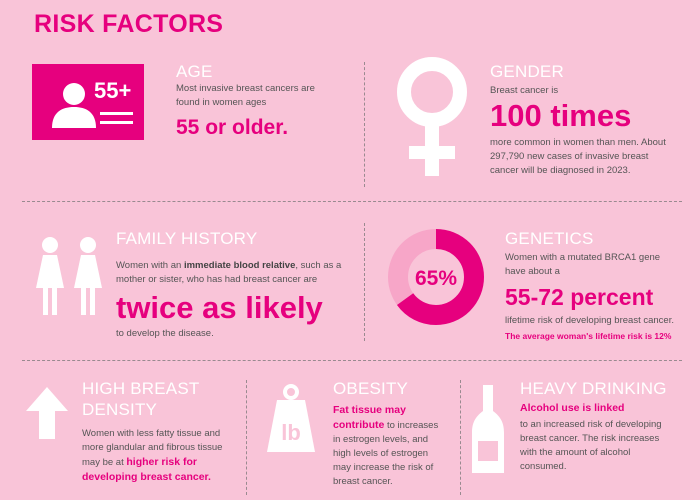  What do you see at coordinates (524, 90) in the screenshot?
I see `gender-text-before: Breast cancer is` at bounding box center [524, 90].